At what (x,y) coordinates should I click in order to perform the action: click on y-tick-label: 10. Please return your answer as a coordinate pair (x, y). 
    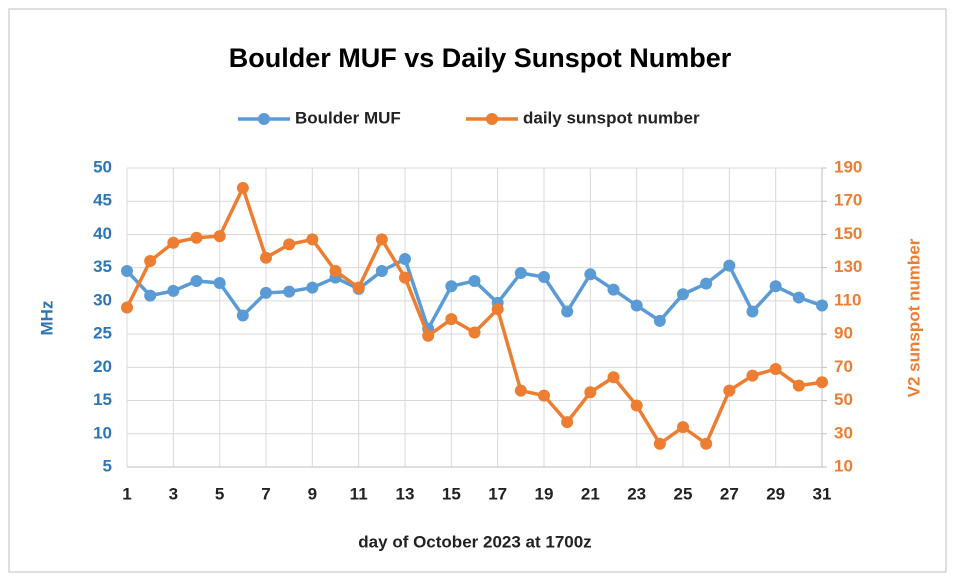
    Looking at the image, I should click on (102, 432).